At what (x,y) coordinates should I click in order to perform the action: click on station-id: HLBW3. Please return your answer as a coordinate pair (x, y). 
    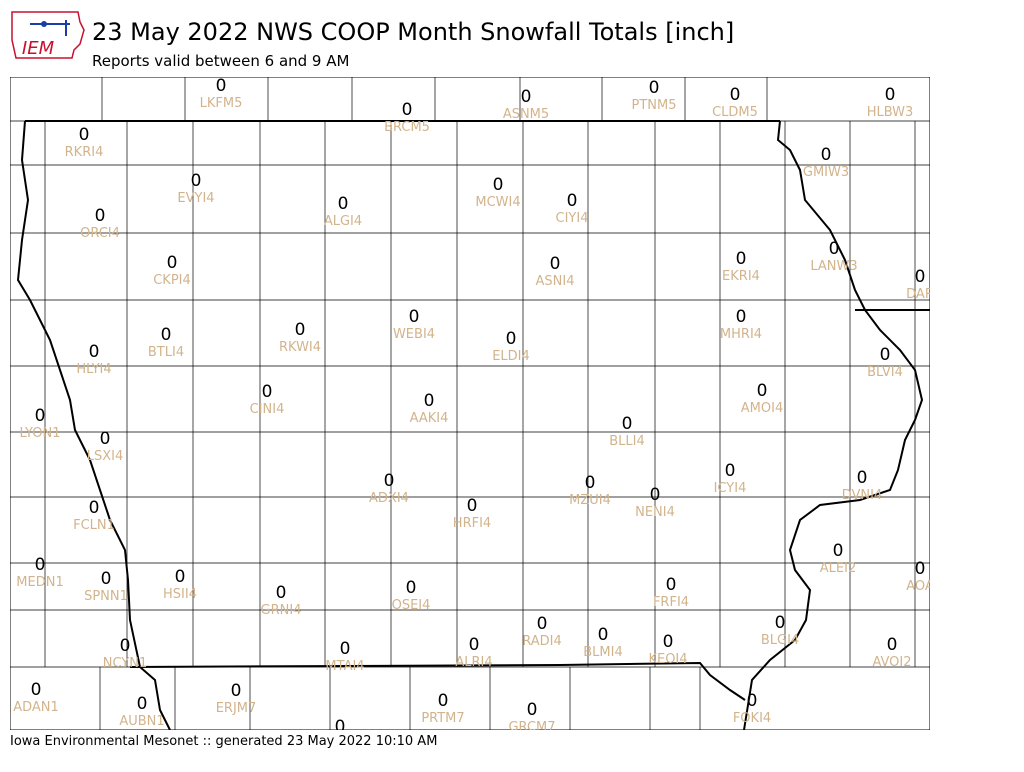
    Looking at the image, I should click on (890, 112).